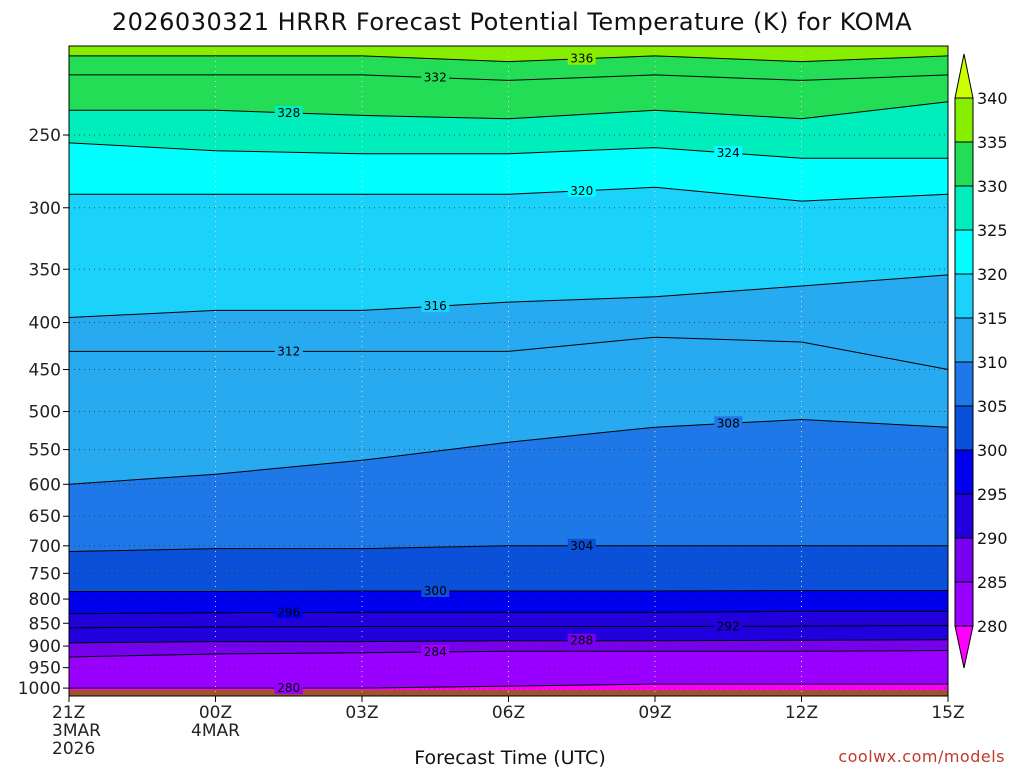 The width and height of the screenshot is (1024, 768). I want to click on isentrope-label: 320, so click(581, 191).